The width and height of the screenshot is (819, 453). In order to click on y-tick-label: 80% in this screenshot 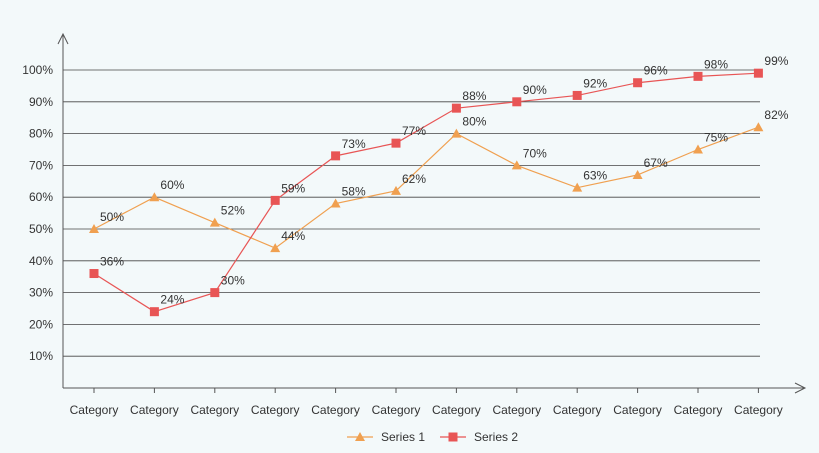, I will do `click(41, 134)`.